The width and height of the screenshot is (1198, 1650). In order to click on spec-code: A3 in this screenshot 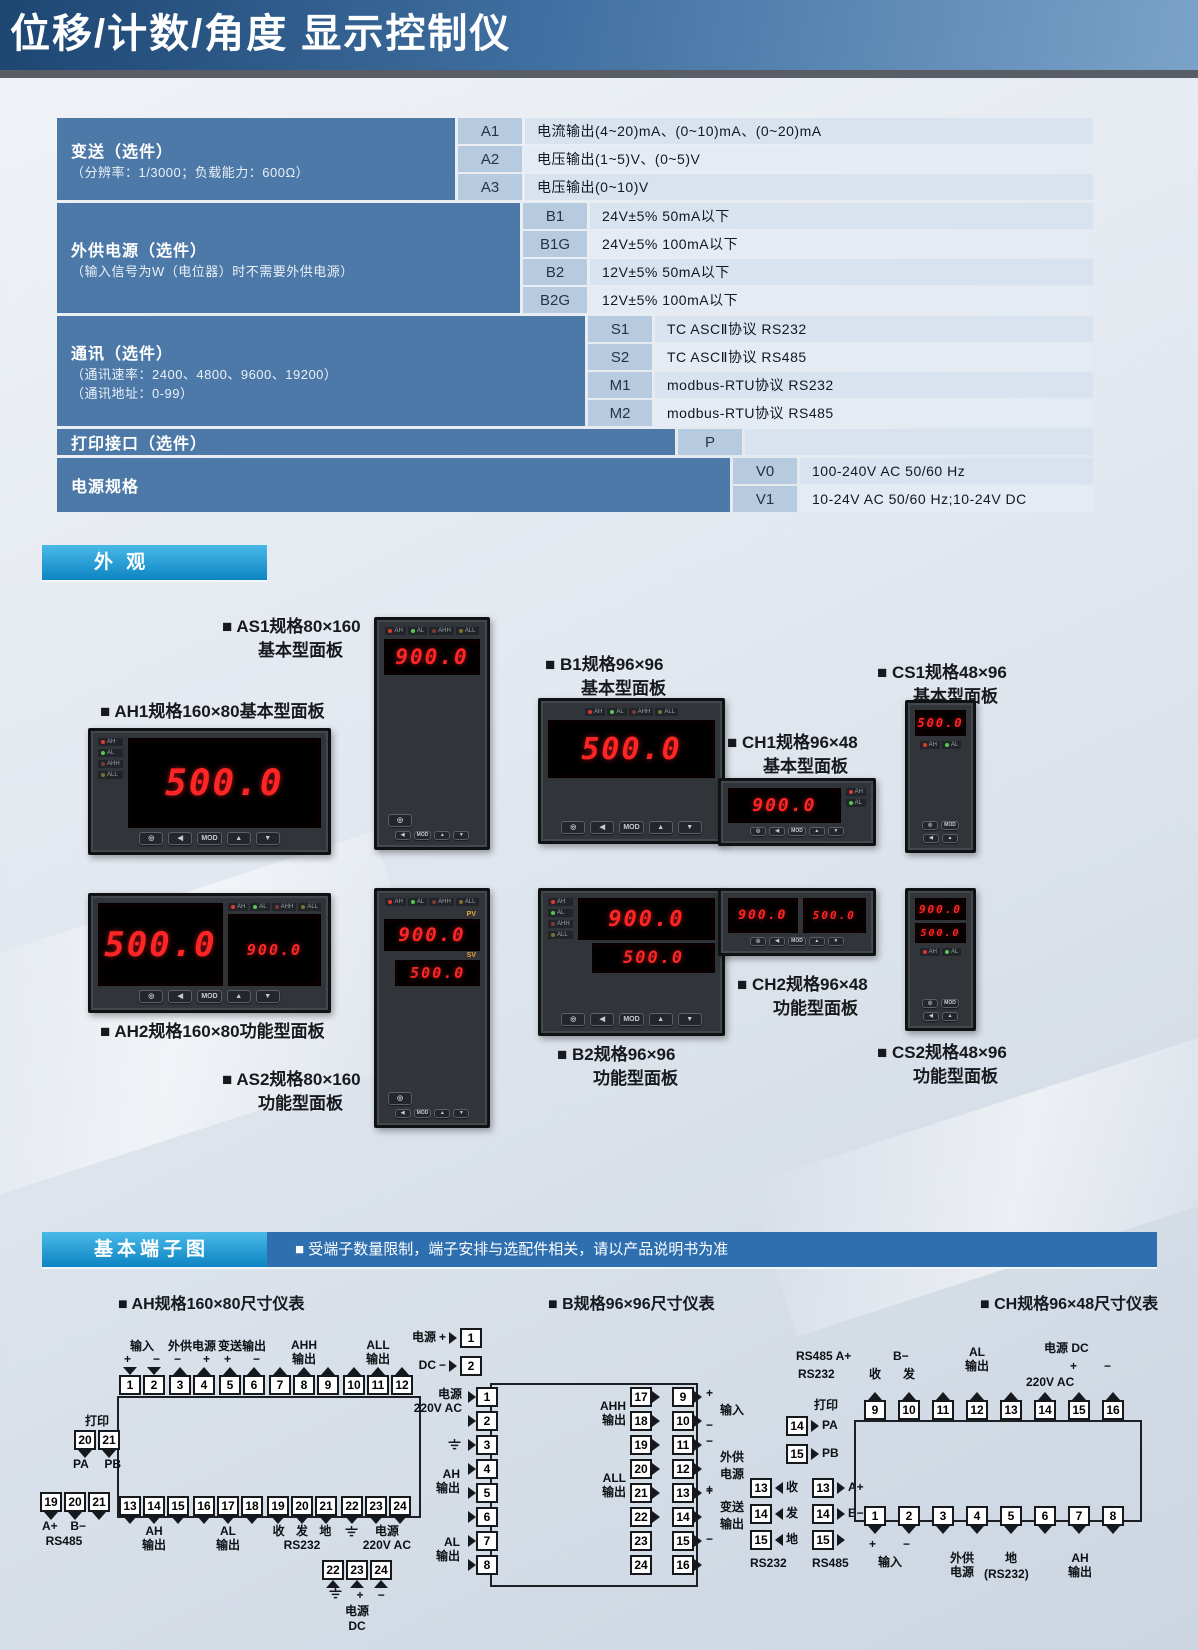, I will do `click(490, 187)`.